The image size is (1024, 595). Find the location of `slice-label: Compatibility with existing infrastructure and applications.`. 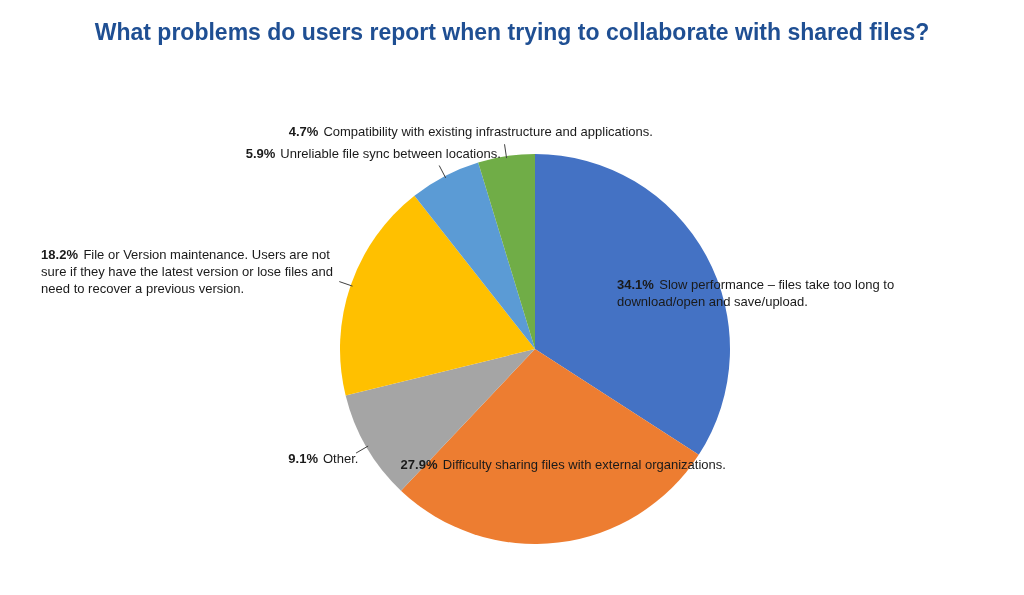

slice-label: Compatibility with existing infrastructure and applications. is located at coordinates (488, 131).